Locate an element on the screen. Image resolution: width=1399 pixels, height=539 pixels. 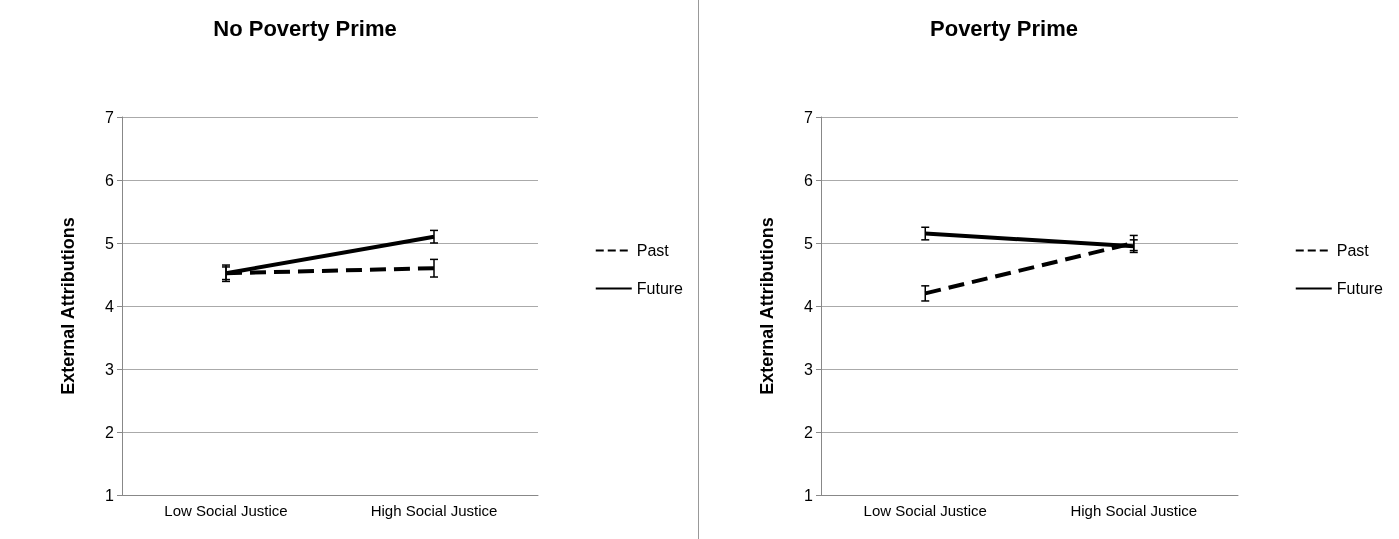
chart-title: No Poverty Prime is located at coordinates (305, 28).